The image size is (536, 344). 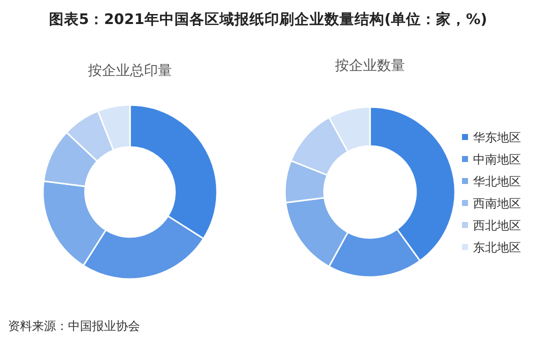 What do you see at coordinates (268, 19) in the screenshot?
I see `text: 图表5：2021年中国各区域报纸印刷企业数量结构(单位：家，%)` at bounding box center [268, 19].